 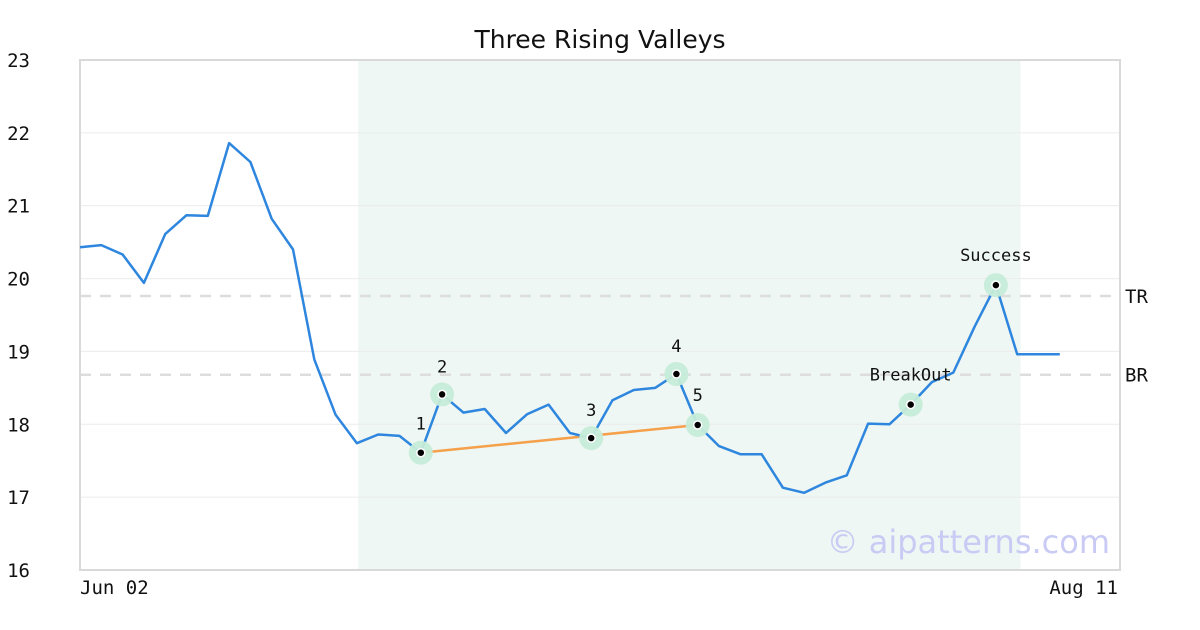 I want to click on y-tick-18: 18, so click(x=18, y=425).